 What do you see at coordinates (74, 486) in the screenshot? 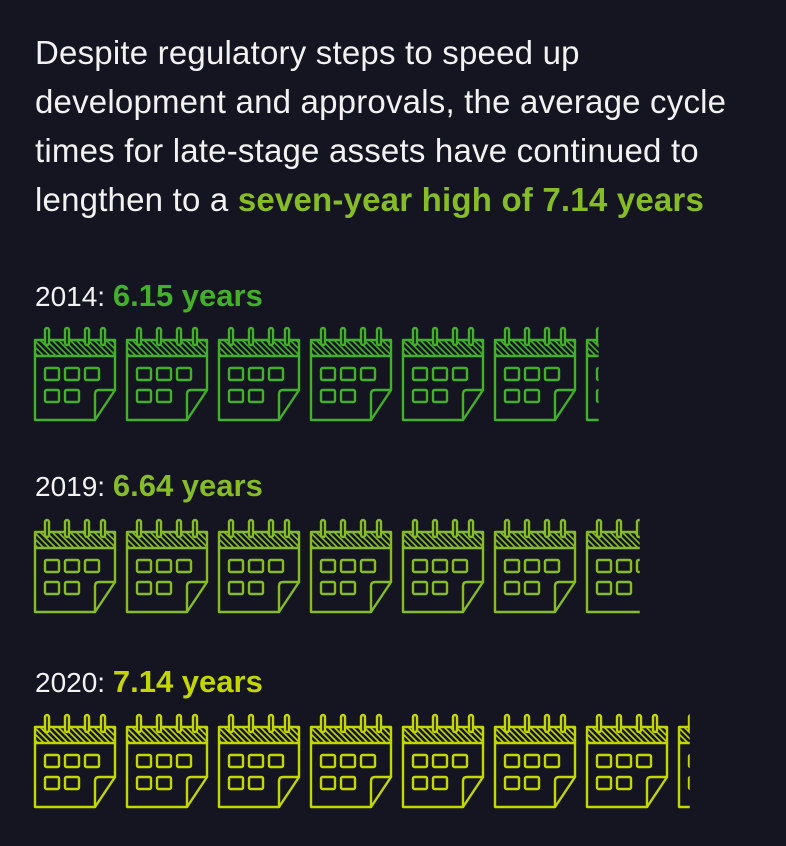
I see `row-year-label: 2019:` at bounding box center [74, 486].